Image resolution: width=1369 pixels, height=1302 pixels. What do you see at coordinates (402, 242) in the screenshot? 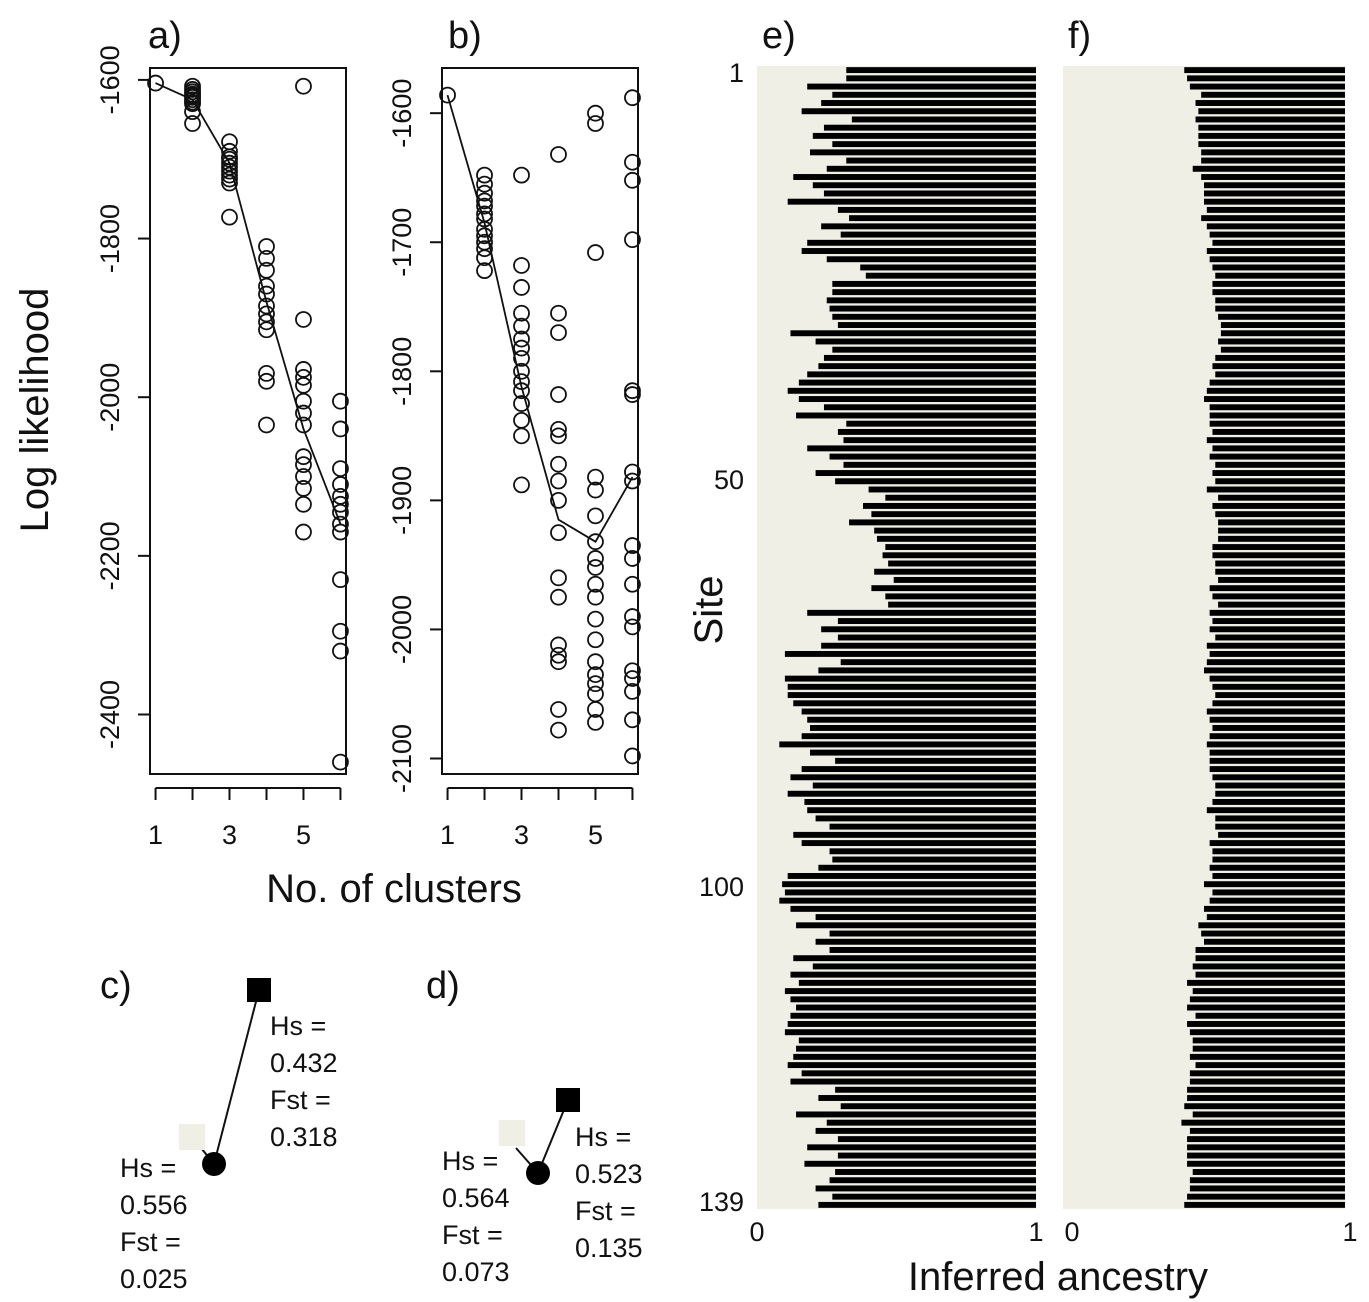
I see `b-y-tick-label: -1700` at bounding box center [402, 242].